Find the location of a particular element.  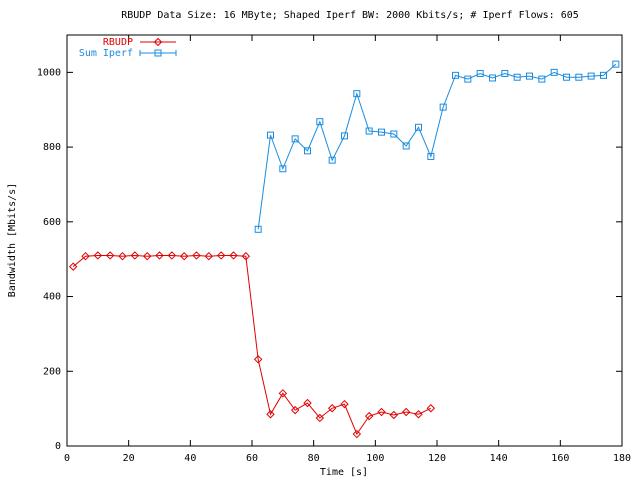

x-tick-label: 80 is located at coordinates (314, 458).